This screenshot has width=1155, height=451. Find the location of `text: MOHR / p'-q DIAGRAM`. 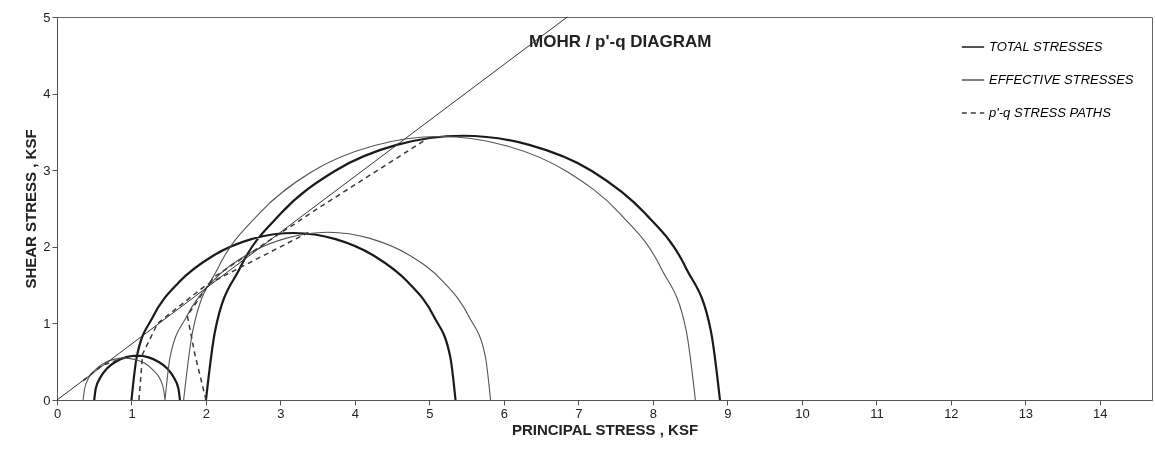

text: MOHR / p'-q DIAGRAM is located at coordinates (620, 41).